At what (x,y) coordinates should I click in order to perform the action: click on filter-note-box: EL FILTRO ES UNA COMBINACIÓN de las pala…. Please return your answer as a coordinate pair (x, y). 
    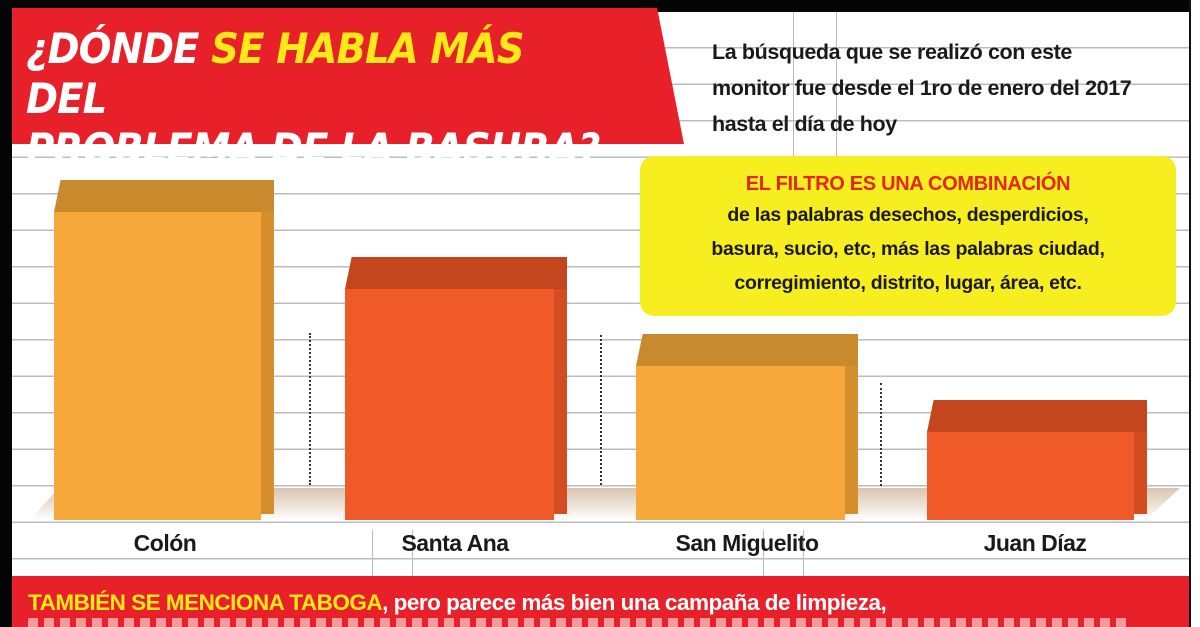
    Looking at the image, I should click on (908, 236).